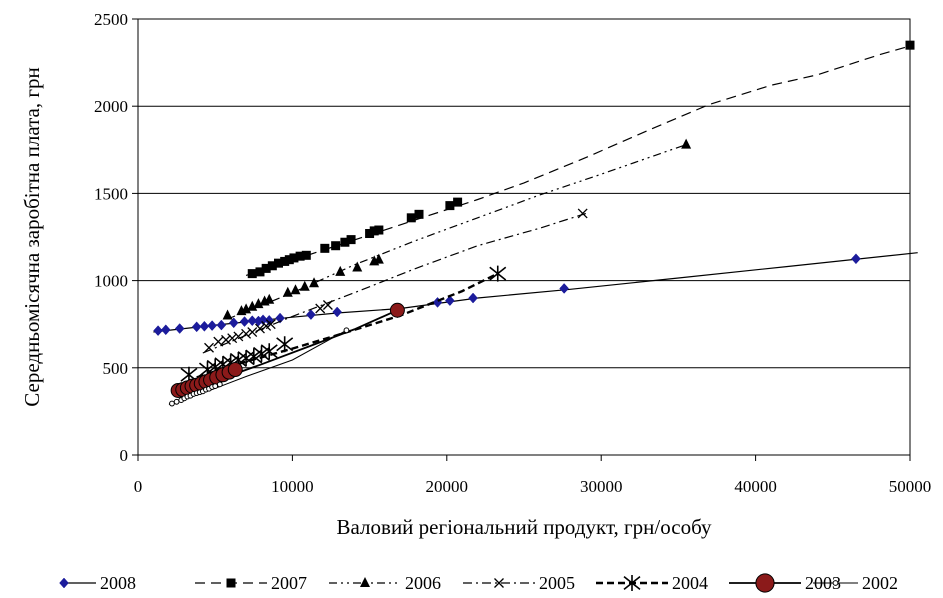  Describe the element at coordinates (652, 583) in the screenshot. I see `legend-entry-2004: 2004` at that location.